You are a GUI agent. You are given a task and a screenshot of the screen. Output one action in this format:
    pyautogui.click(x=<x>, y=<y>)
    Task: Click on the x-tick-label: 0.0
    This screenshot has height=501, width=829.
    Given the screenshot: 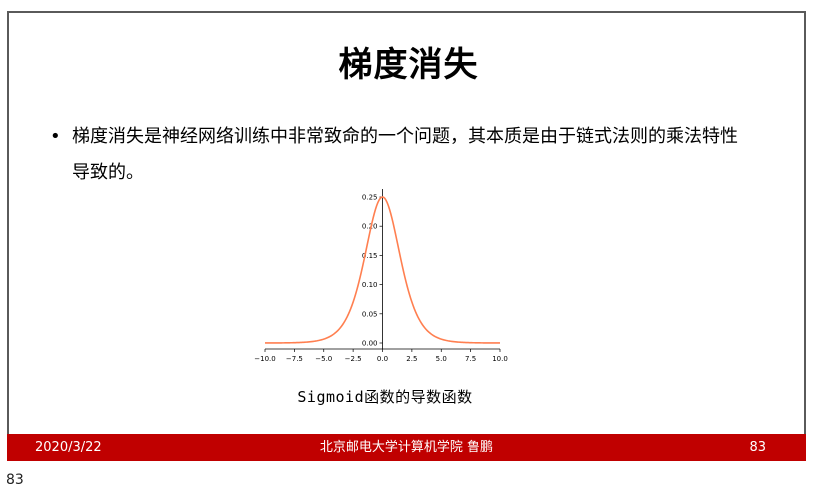 What is the action you would take?
    pyautogui.click(x=382, y=359)
    